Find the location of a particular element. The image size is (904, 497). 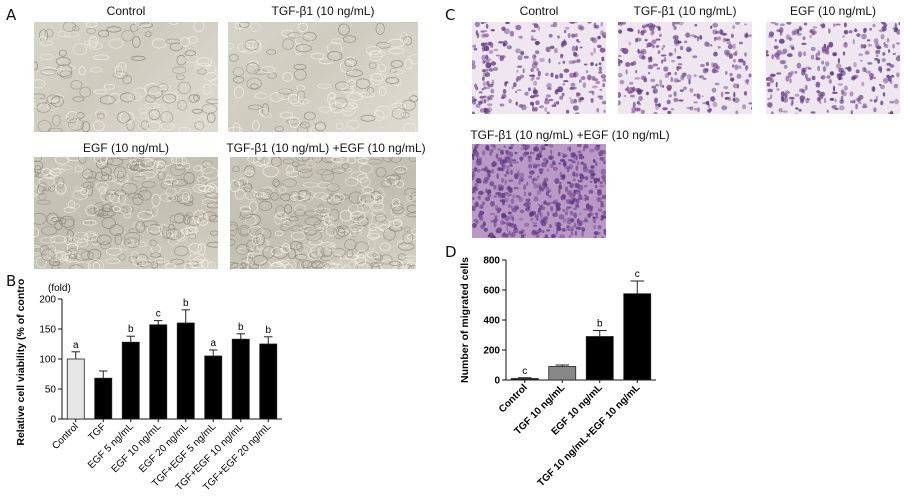

panel-d-letter: D is located at coordinates (451, 252).